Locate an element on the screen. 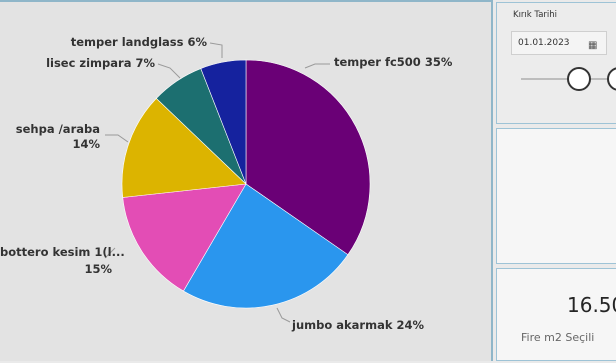  range-end-handle is located at coordinates (611, 79).